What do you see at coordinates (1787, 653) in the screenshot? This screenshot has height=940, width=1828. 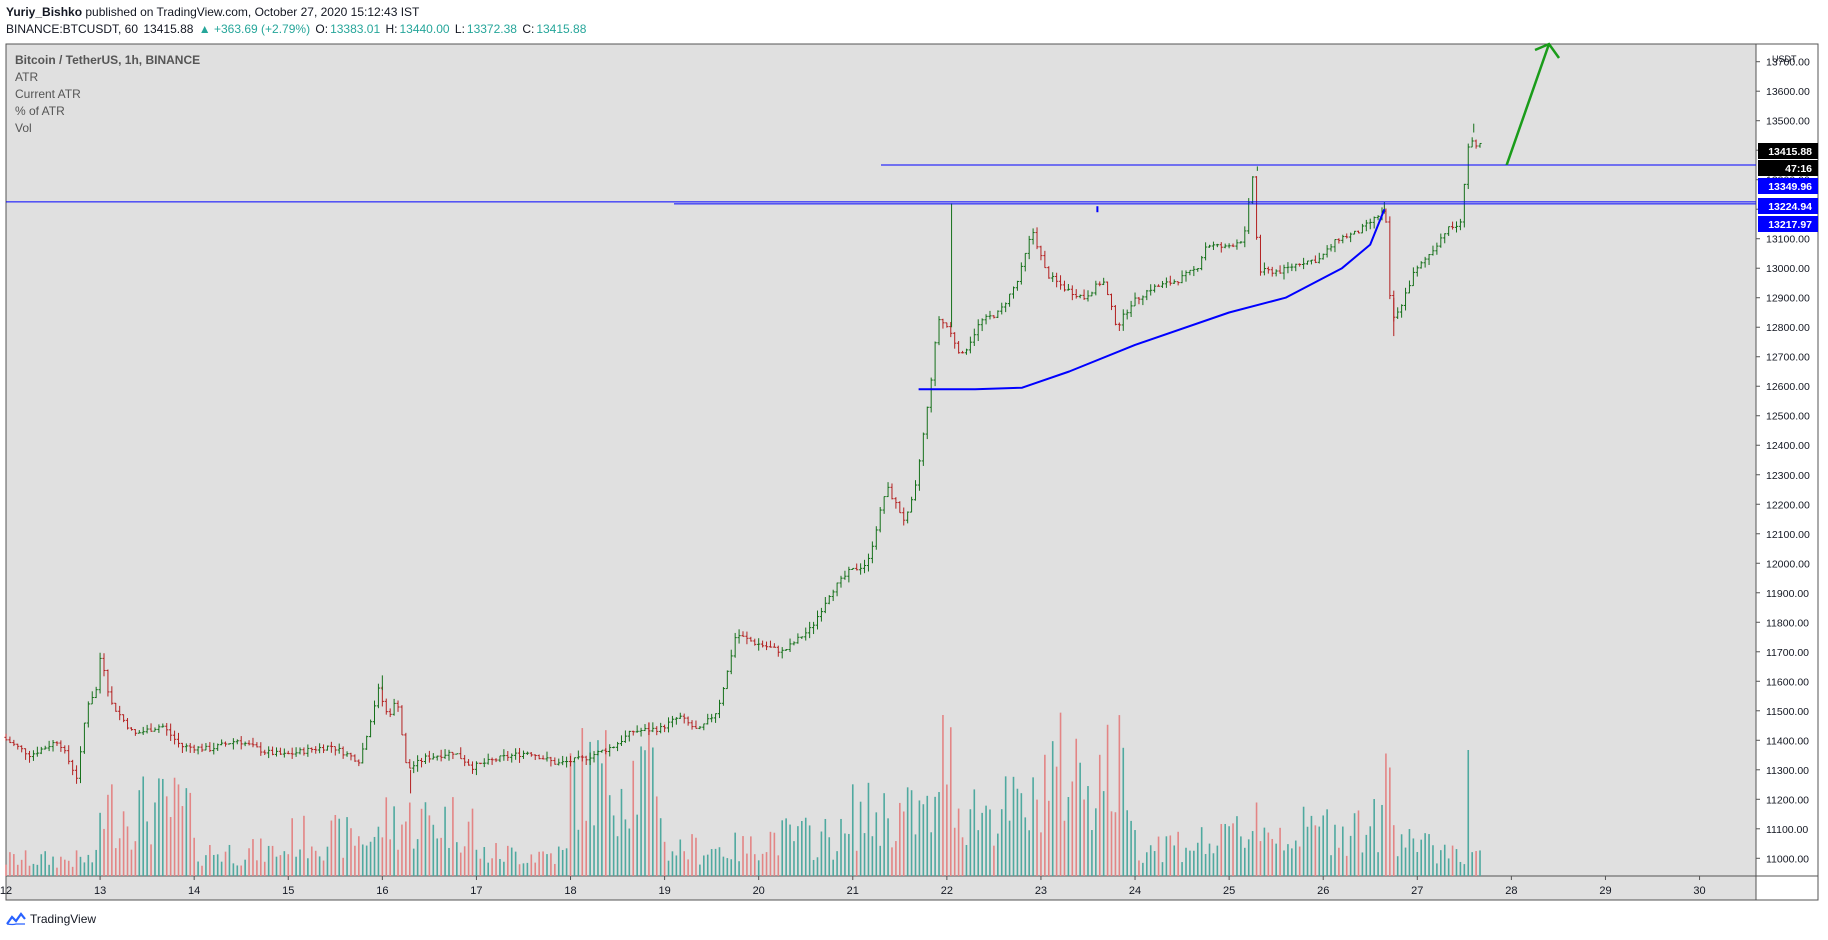 I see `price-axis-label: 11700.00` at bounding box center [1787, 653].